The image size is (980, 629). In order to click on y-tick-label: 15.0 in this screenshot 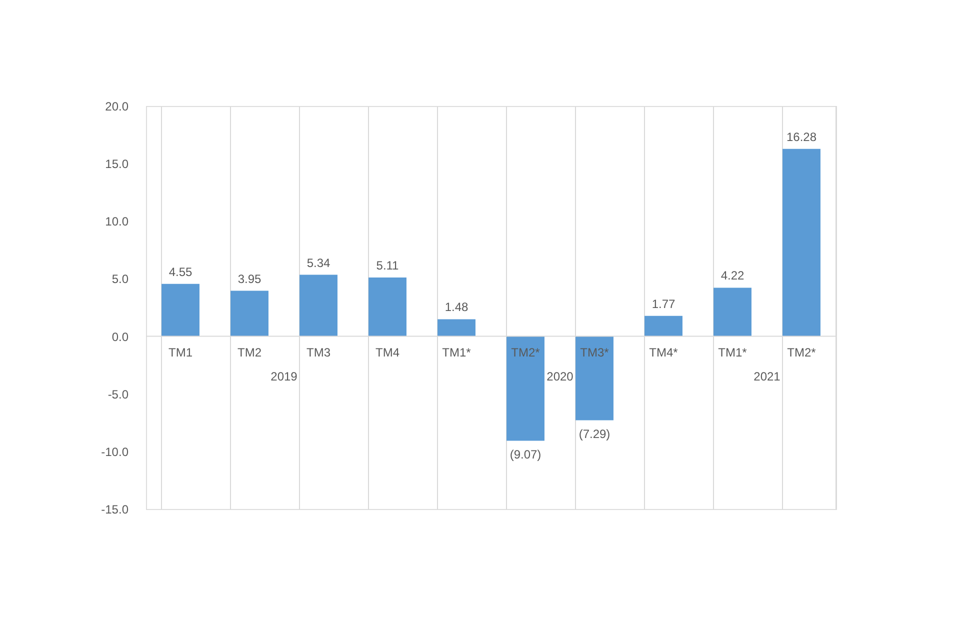, I will do `click(117, 164)`.